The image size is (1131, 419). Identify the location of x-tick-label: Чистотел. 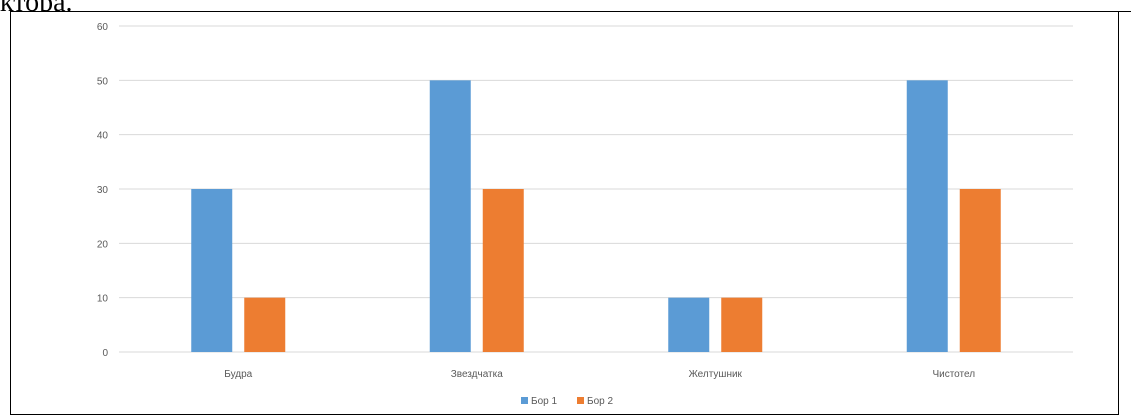
(953, 374).